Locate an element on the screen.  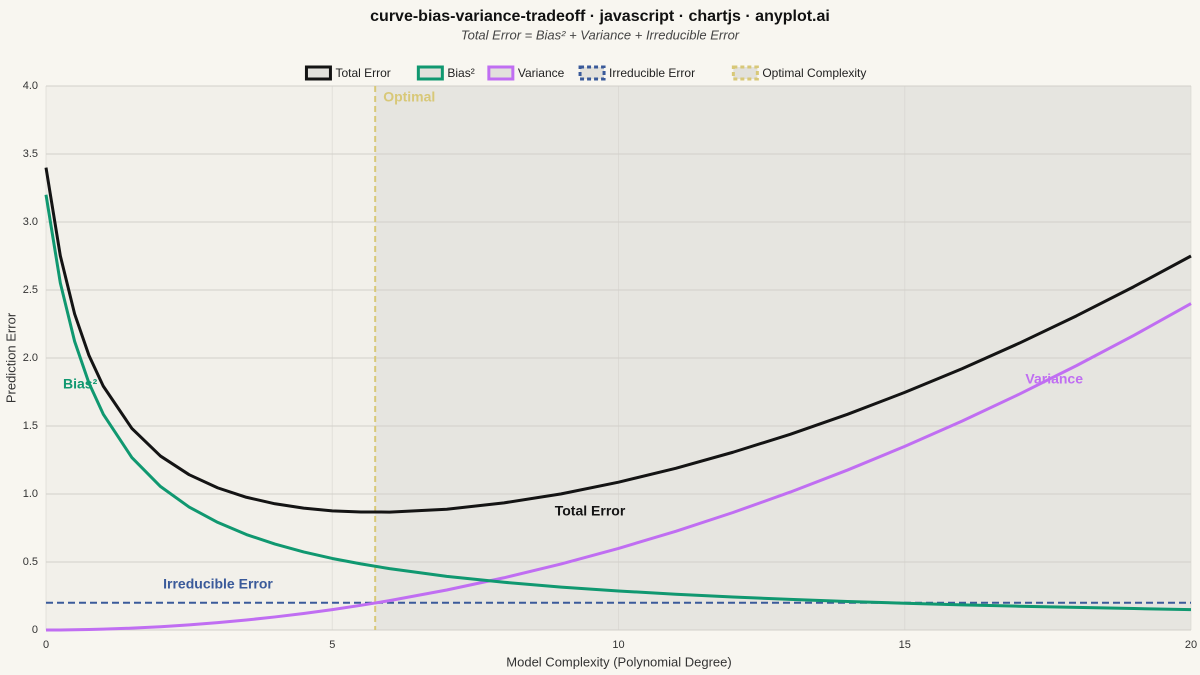
y-tick-label: 1.5 is located at coordinates (30, 426).